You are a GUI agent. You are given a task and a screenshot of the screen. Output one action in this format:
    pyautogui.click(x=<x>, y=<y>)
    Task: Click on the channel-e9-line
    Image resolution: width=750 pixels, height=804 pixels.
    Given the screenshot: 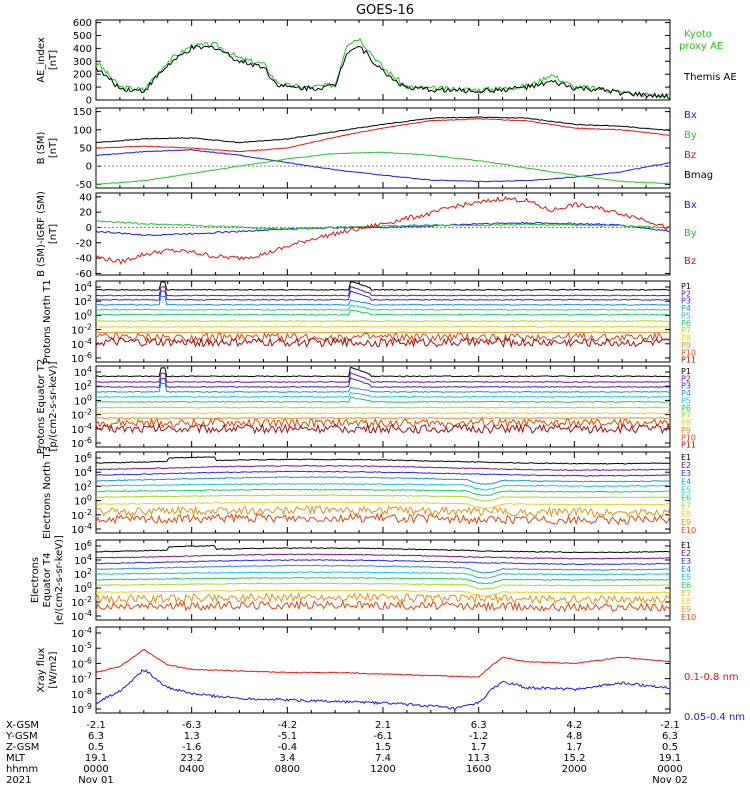 What is the action you would take?
    pyautogui.click(x=383, y=511)
    